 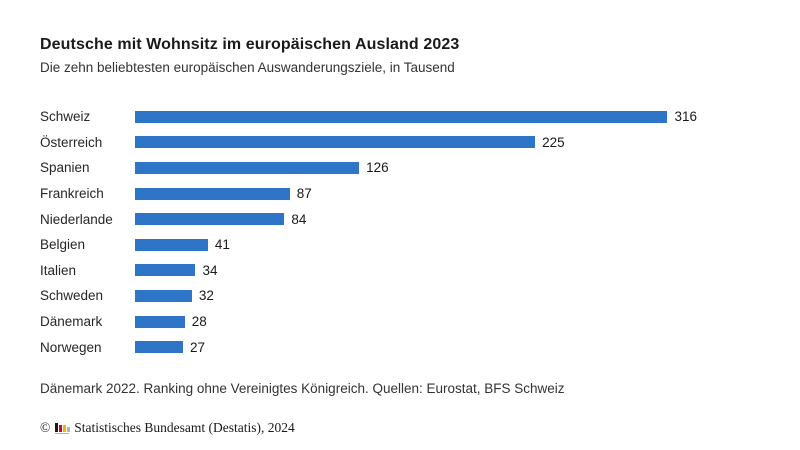 I want to click on bar-track: 126, so click(x=416, y=167).